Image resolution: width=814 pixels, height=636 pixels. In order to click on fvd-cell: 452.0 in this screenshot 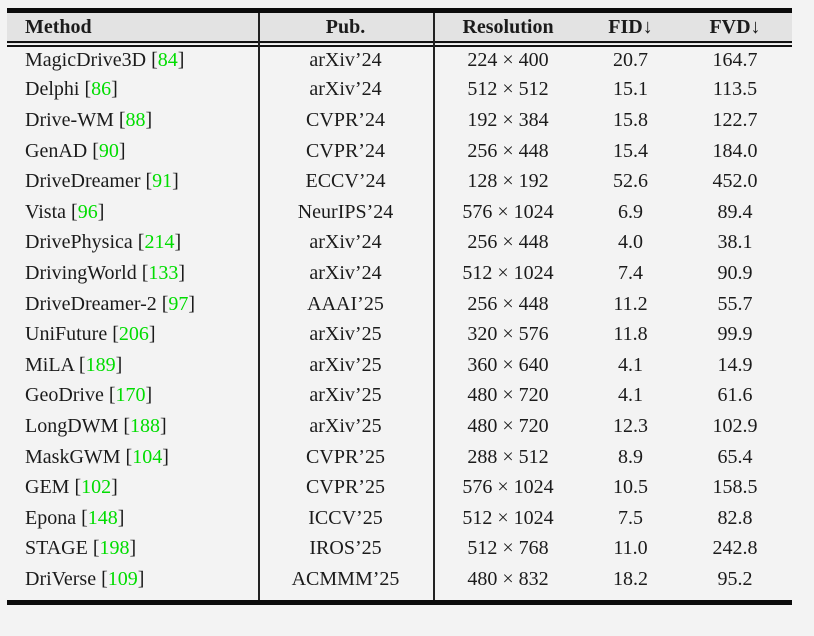, I will do `click(735, 181)`.